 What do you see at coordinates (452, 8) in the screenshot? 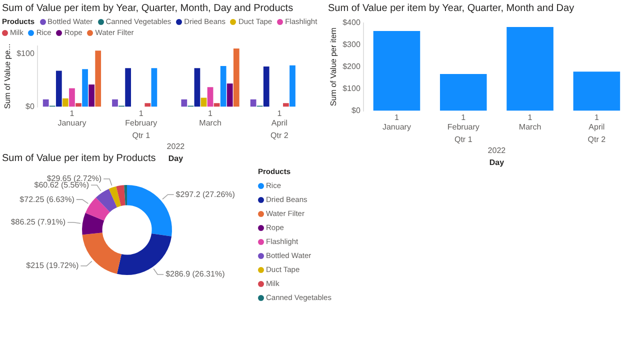
I see `chart-title: Sum of Value per item by Year, Quarter, Month and Day` at bounding box center [452, 8].